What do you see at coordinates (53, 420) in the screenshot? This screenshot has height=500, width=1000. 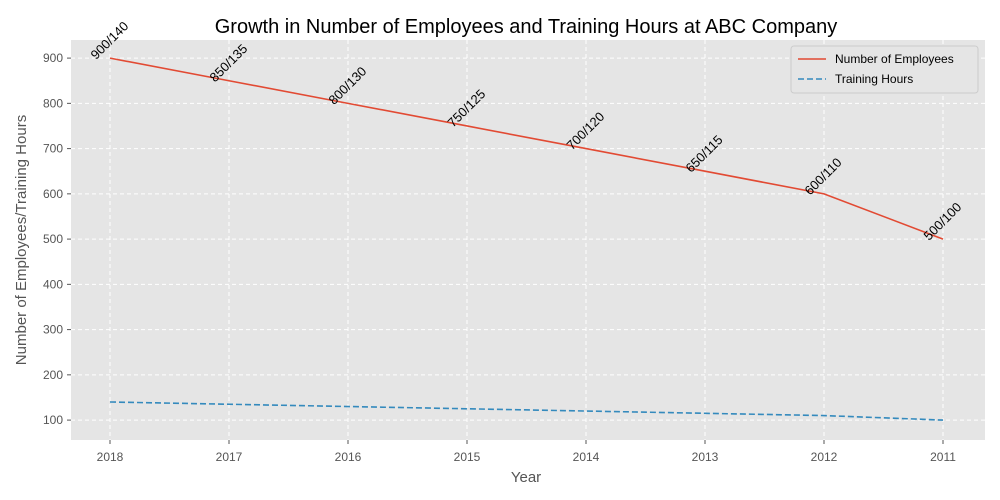 I see `y-tick-label: 100` at bounding box center [53, 420].